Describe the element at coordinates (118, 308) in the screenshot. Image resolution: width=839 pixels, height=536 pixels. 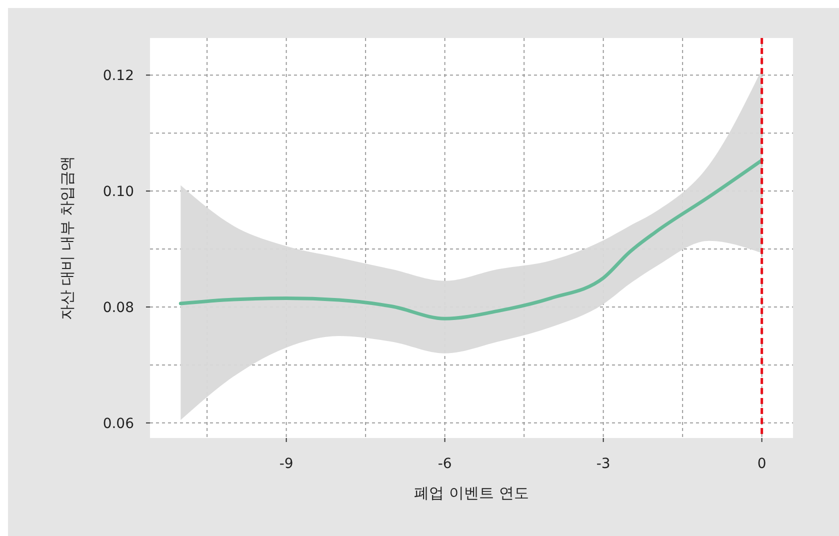
I see `y-tick-label: 0.08` at that location.